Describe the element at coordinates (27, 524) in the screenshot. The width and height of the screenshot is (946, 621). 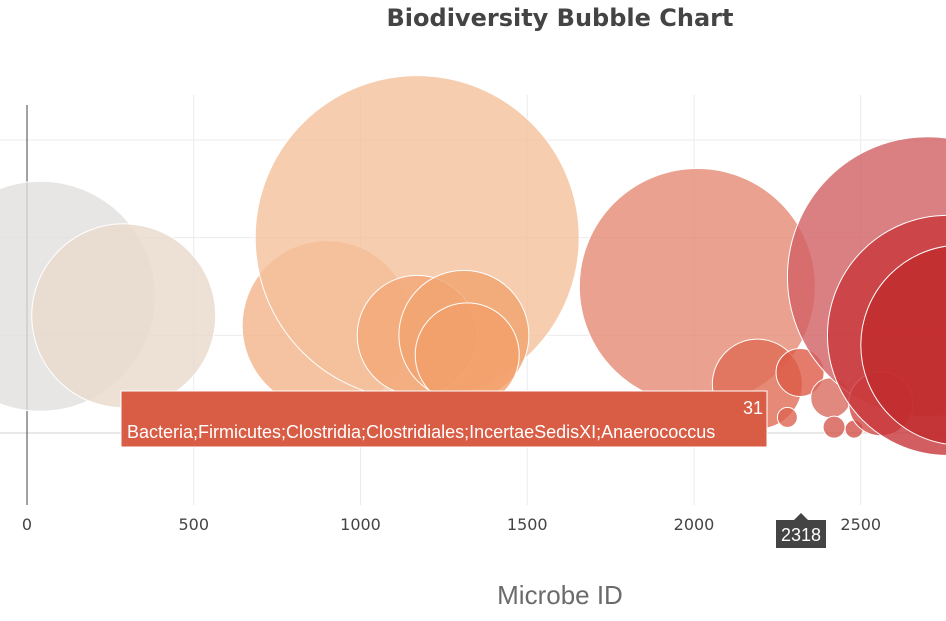
I see `x-tick-label: 0` at that location.